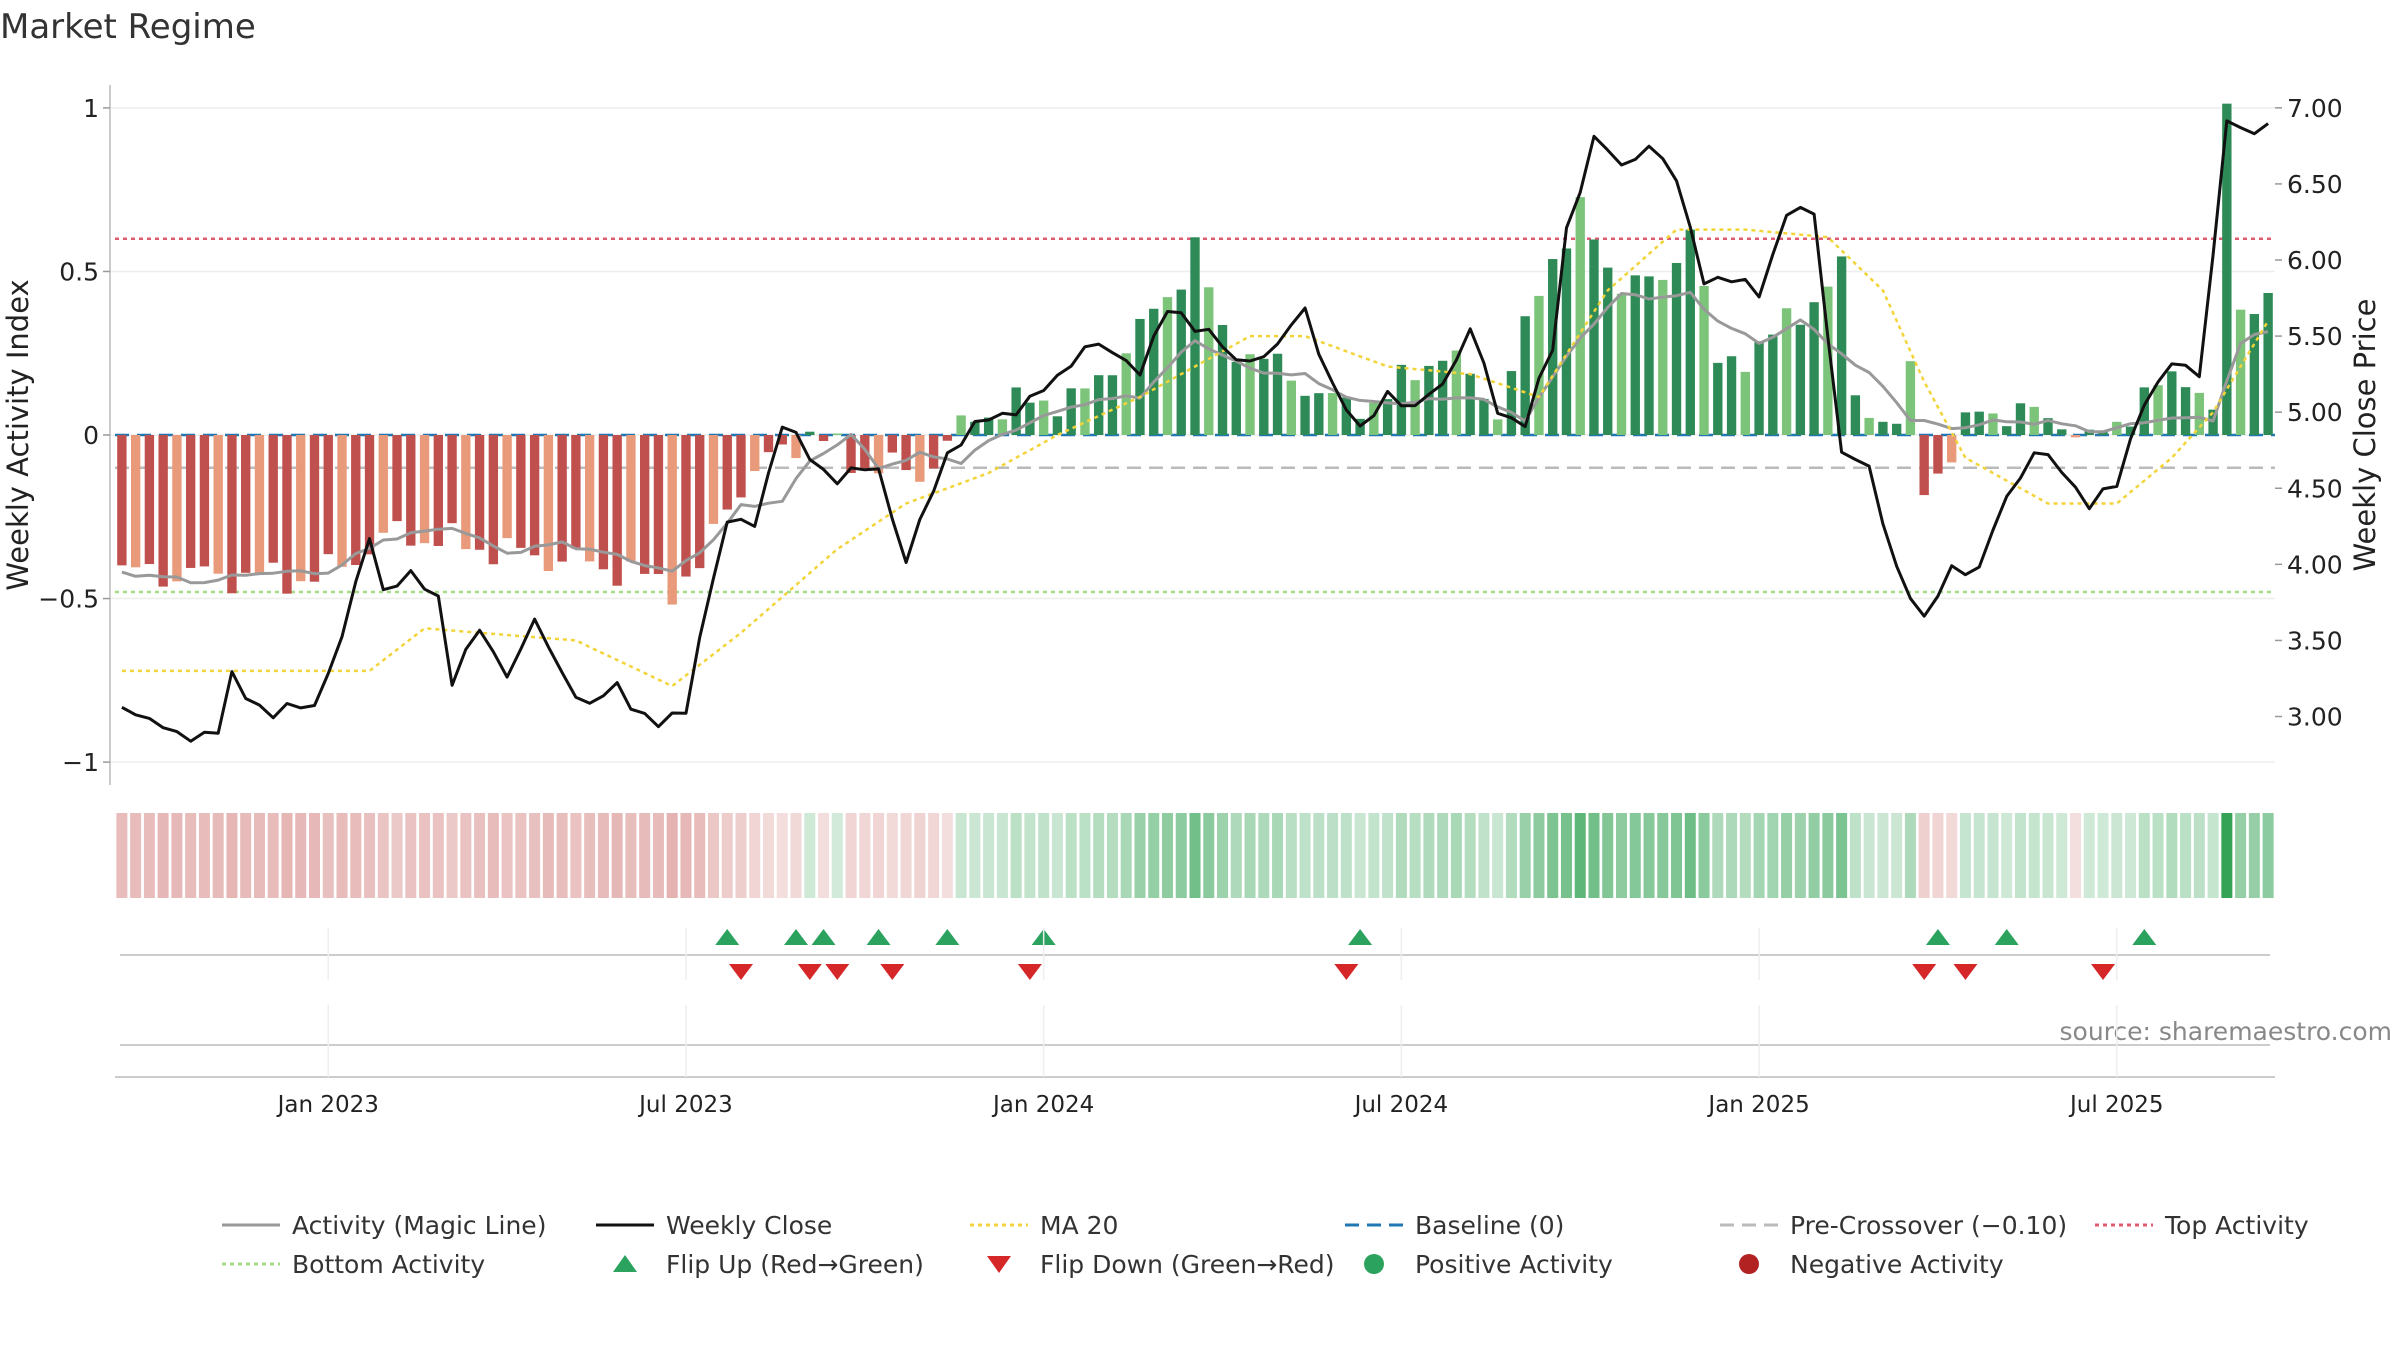 This screenshot has height=1350, width=2400. Describe the element at coordinates (625, 1263) in the screenshot. I see `legend-swatch` at that location.